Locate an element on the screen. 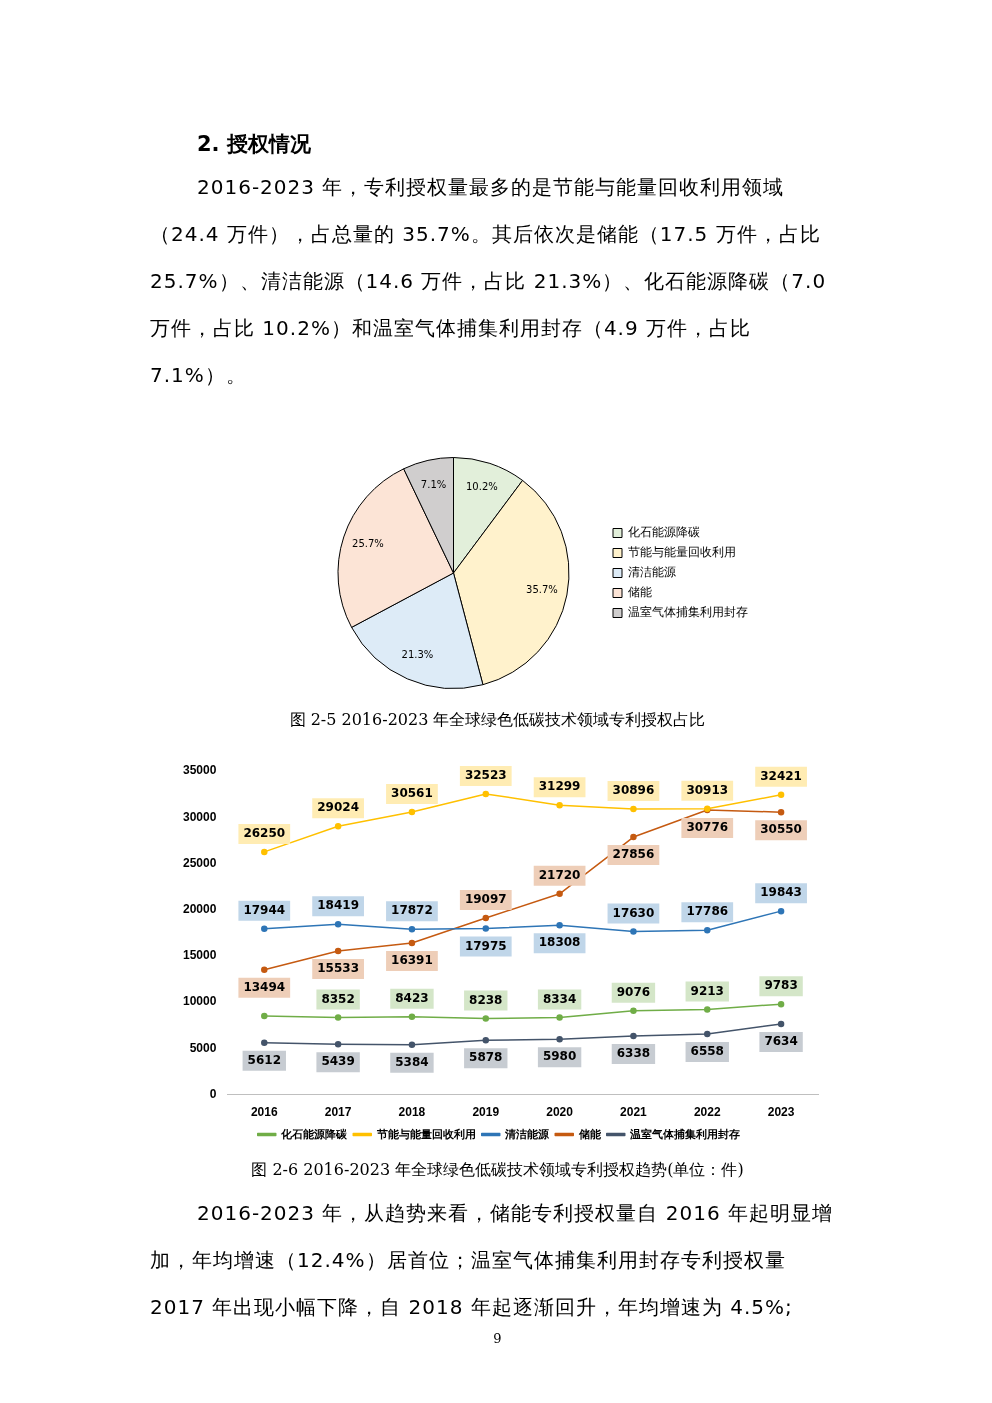  text: 2016-2023 年，从趋势来看，储能专利授权量自 2016 年起明显增加，年均增速（12.4%）居首位；温室气体捕集利用封存专利授权量 2017 年出现小幅下降，自 2018 年起逐渐回升，年均增速为 4.5%; is located at coordinates (492, 1260).